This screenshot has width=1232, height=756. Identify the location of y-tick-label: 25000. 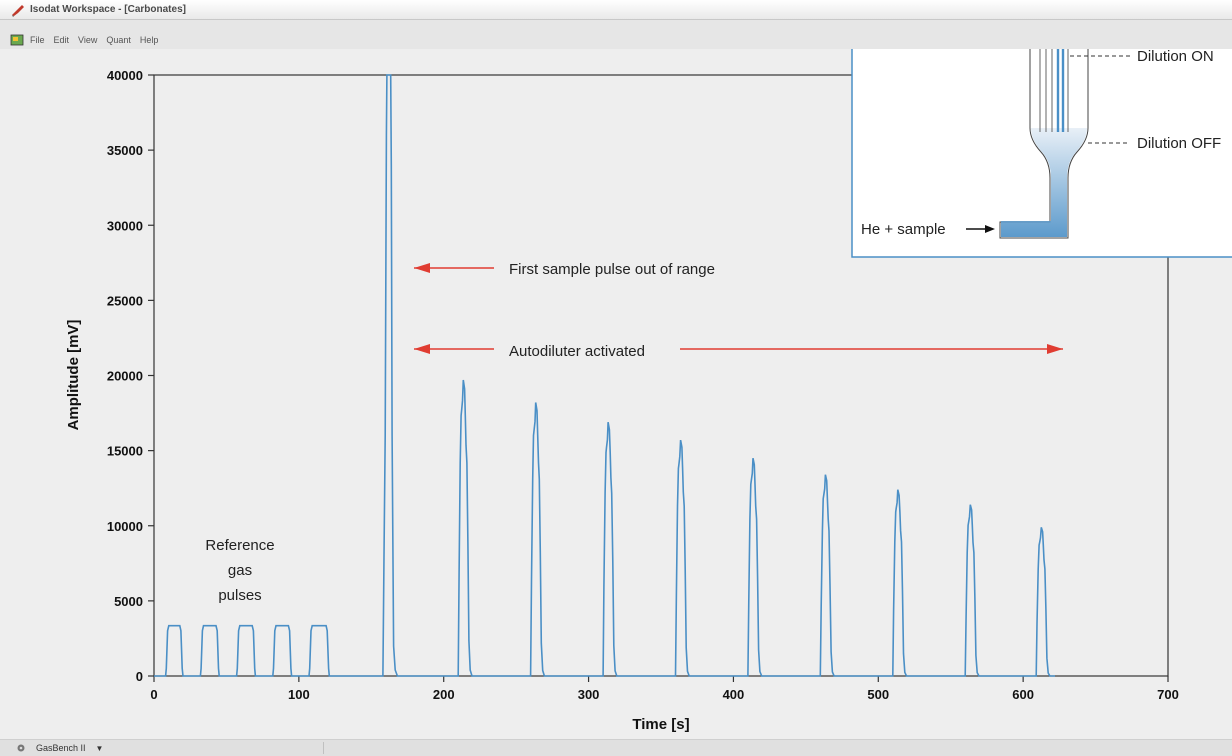
(125, 300).